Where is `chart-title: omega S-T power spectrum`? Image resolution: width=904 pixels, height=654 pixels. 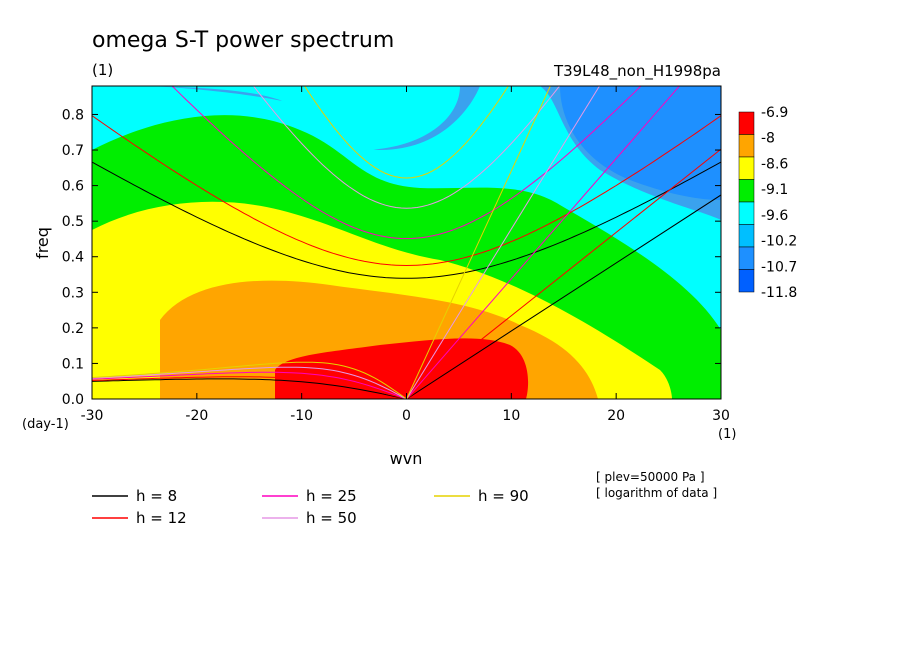 chart-title: omega S-T power spectrum is located at coordinates (243, 40).